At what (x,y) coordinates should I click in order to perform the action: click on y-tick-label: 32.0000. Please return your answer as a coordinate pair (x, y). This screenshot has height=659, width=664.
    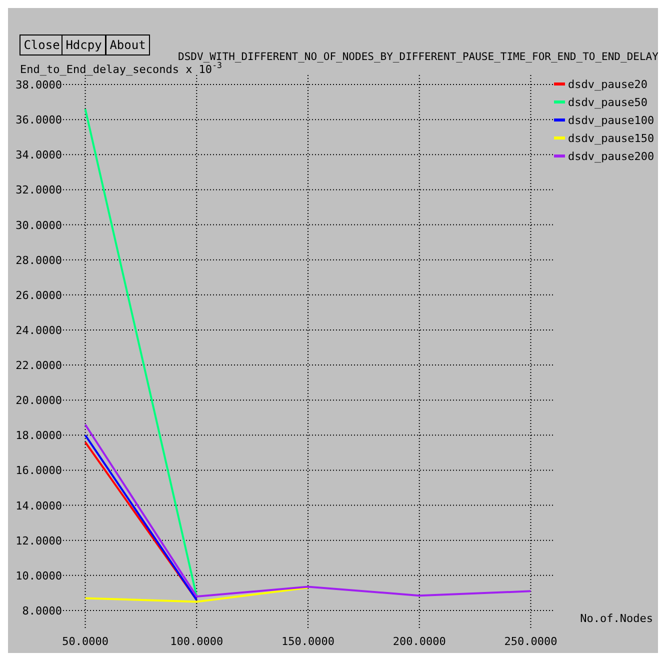
    Looking at the image, I should click on (39, 190).